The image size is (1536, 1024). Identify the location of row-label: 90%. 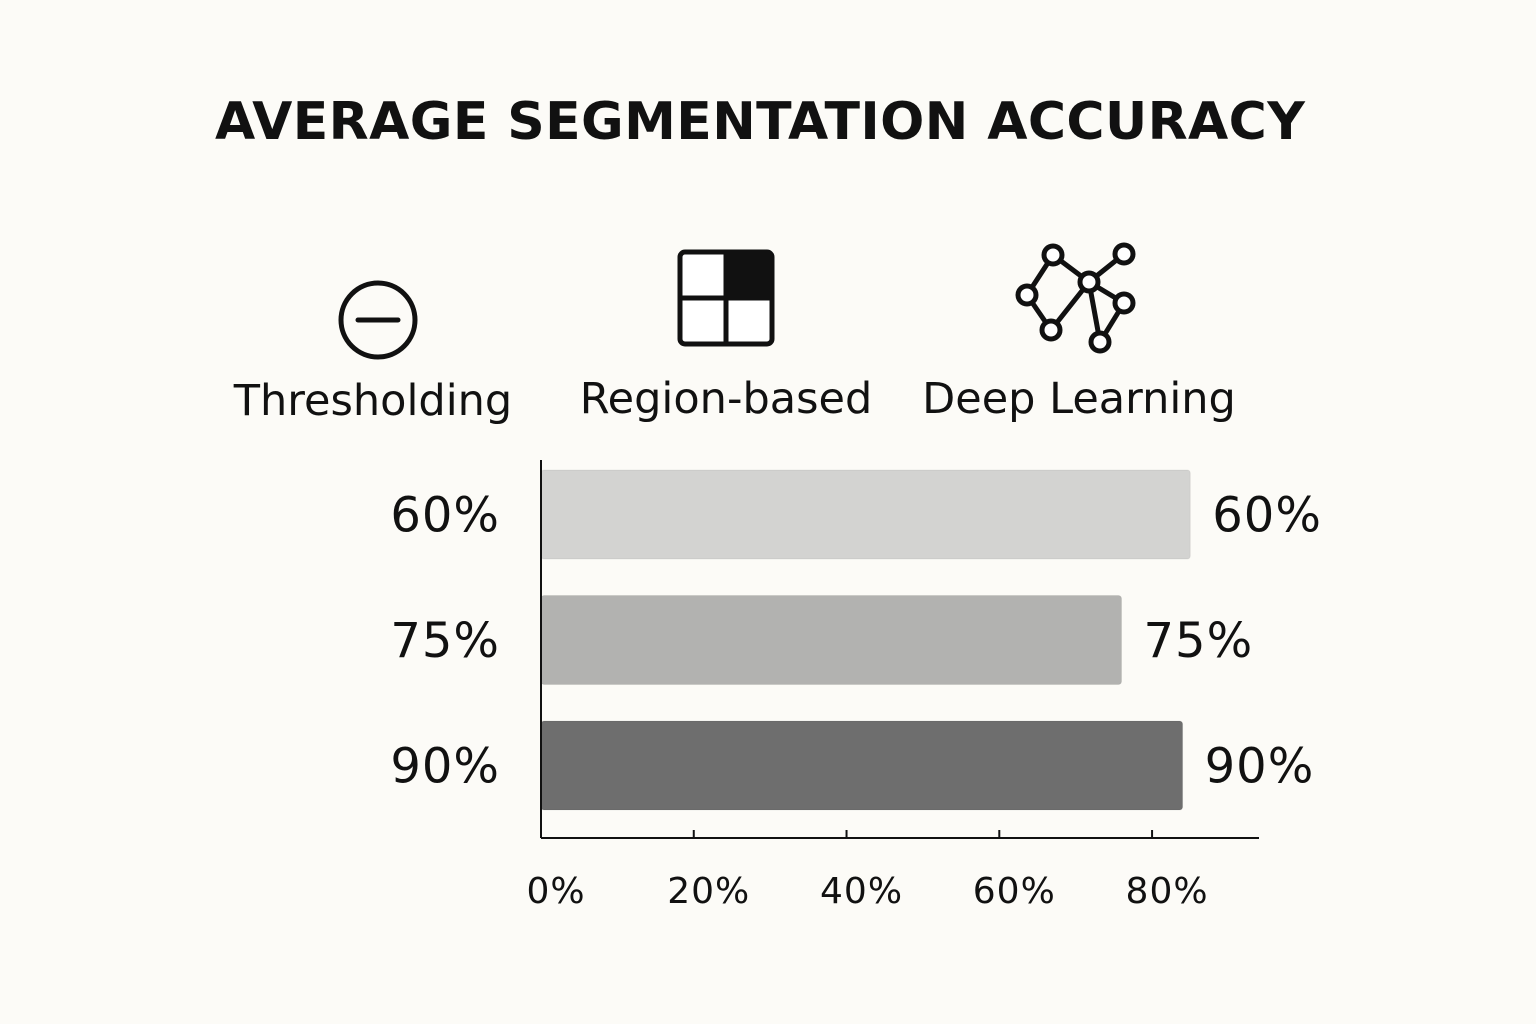
(445, 767).